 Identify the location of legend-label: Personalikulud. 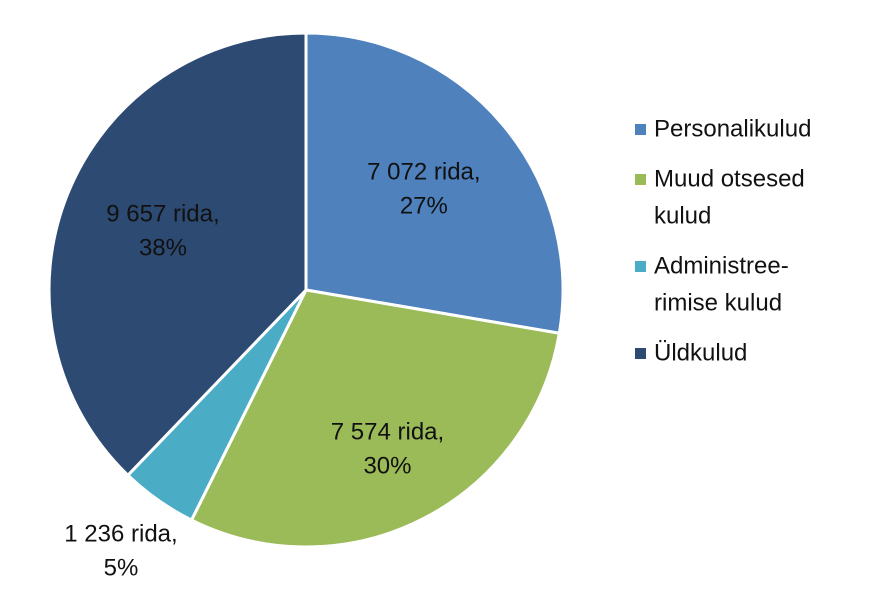
(732, 128).